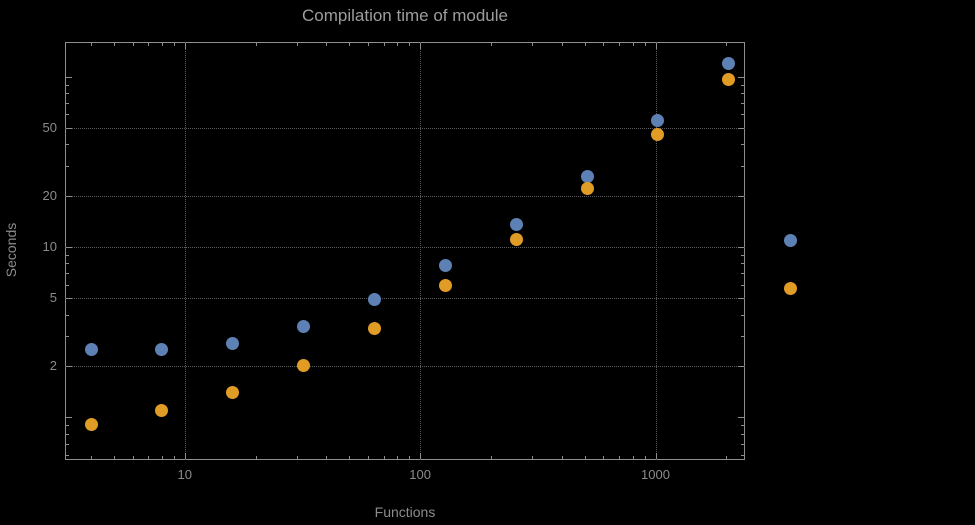 This screenshot has width=975, height=525. What do you see at coordinates (405, 15) in the screenshot?
I see `chart-title: Compilation time of module` at bounding box center [405, 15].